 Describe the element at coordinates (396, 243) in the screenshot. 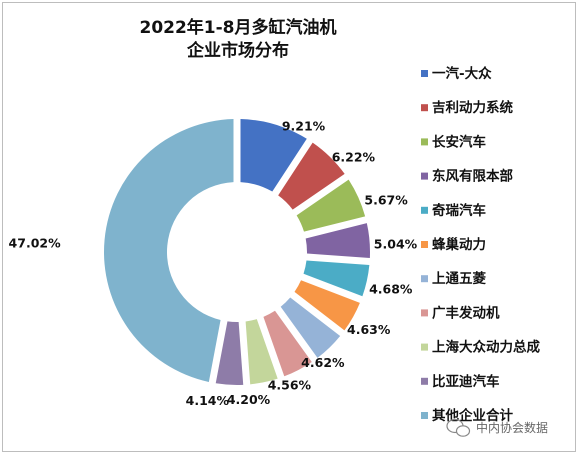

I see `value-label-东风有限本部: 5.04%` at that location.